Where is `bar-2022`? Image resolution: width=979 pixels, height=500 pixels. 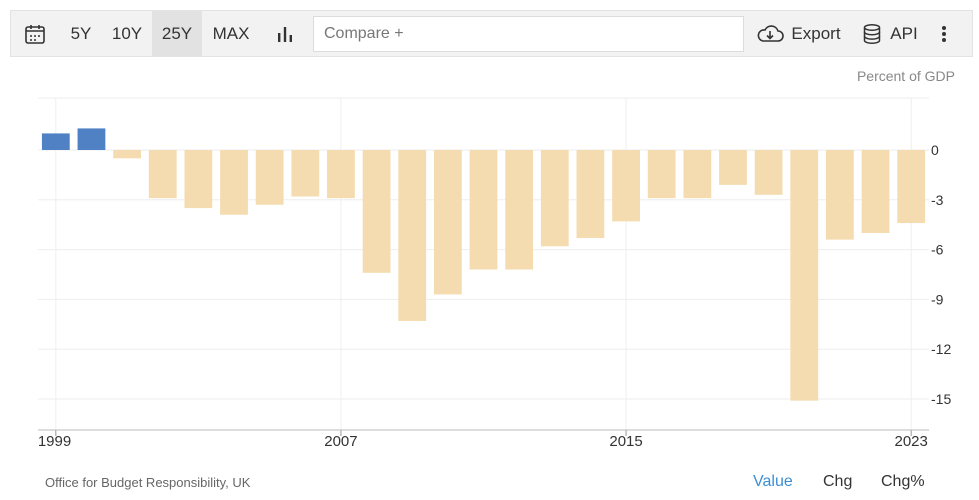
bar-2022 is located at coordinates (875, 191).